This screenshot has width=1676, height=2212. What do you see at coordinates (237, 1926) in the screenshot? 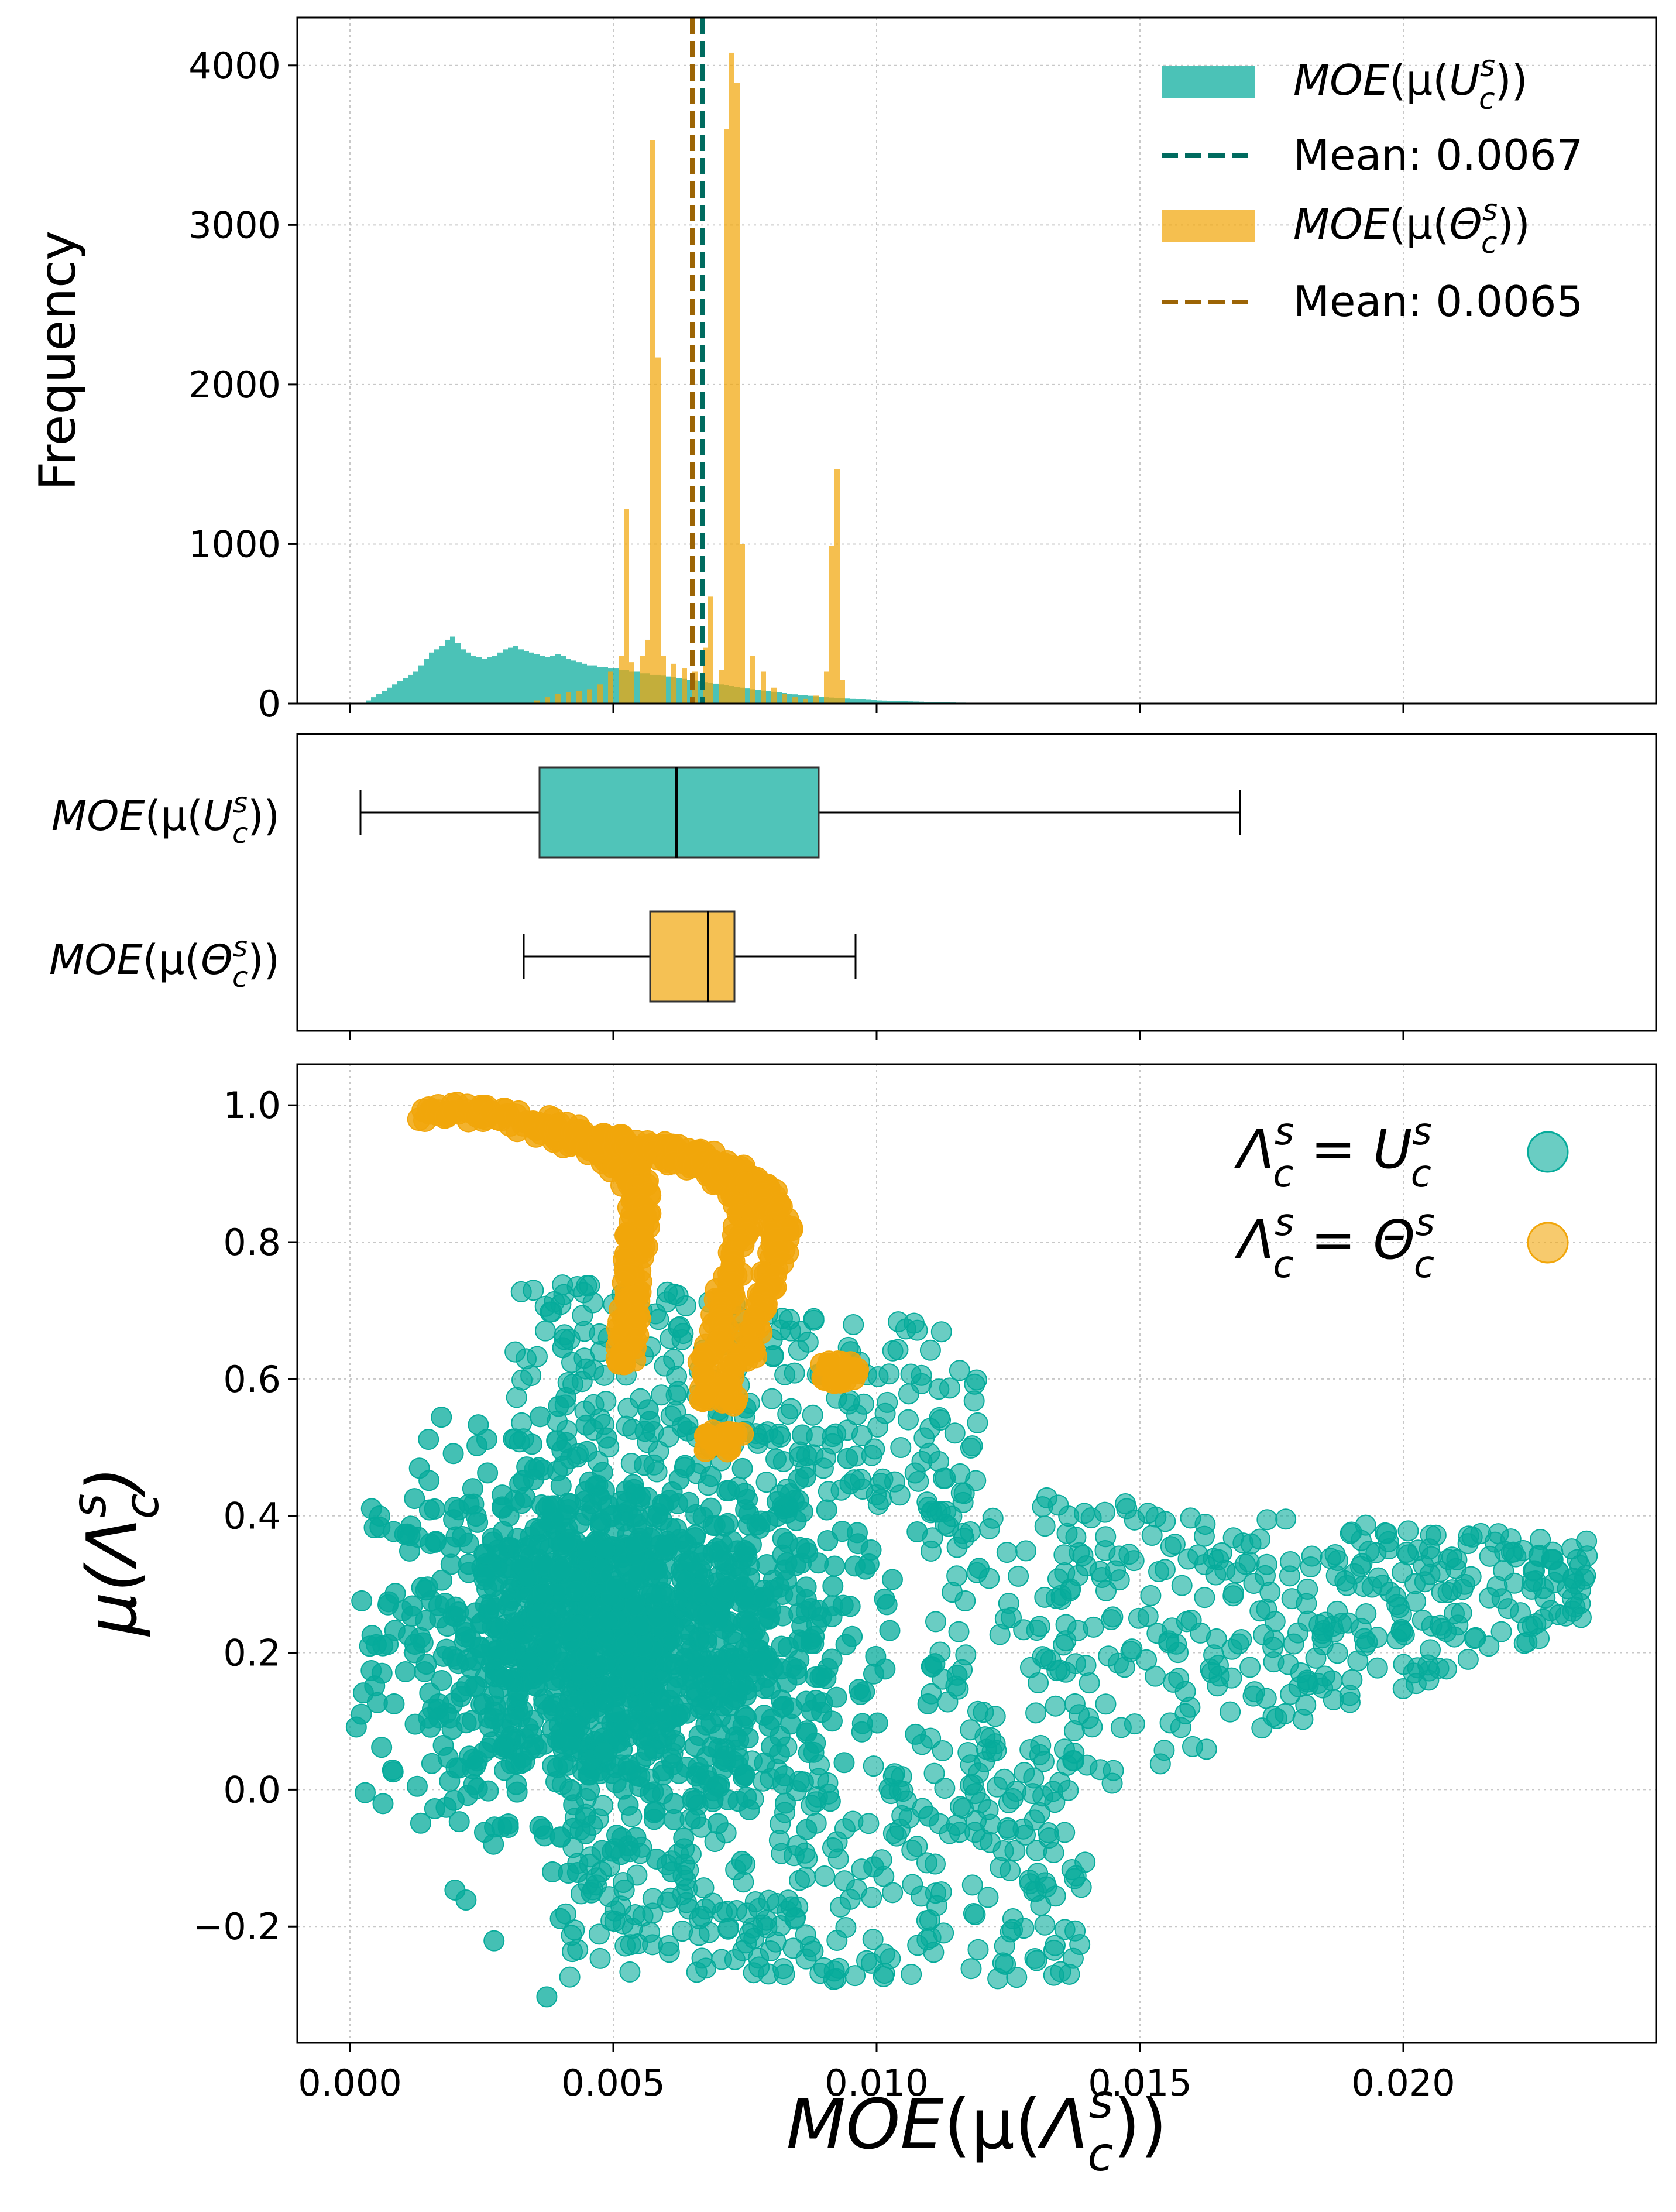
I see `scatter-y-tick-label-0: −0.2` at bounding box center [237, 1926].